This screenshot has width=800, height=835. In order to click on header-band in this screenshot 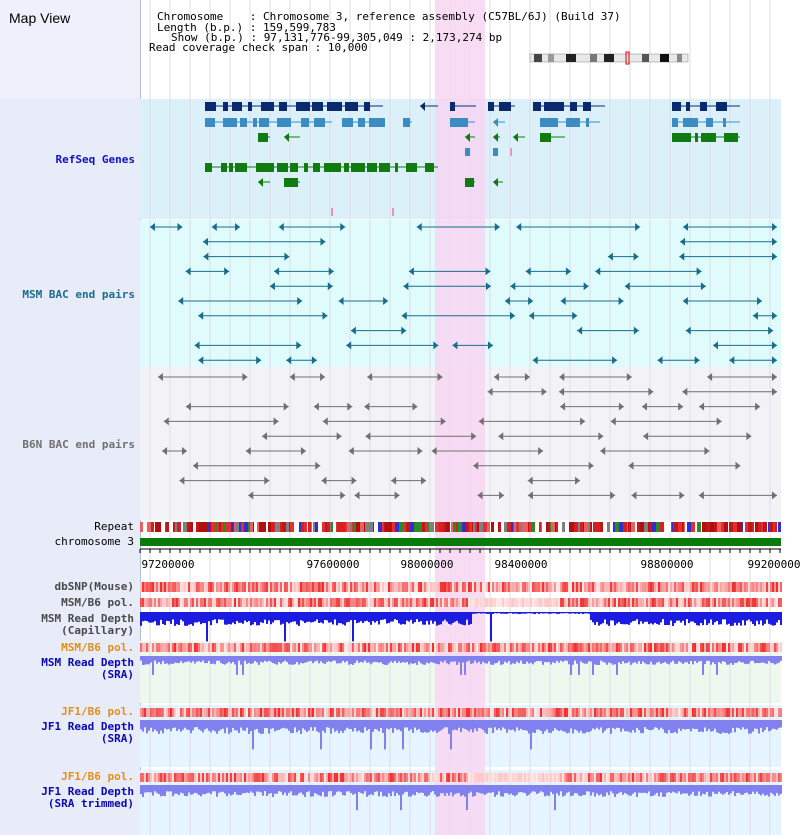, I will do `click(70, 49)`.